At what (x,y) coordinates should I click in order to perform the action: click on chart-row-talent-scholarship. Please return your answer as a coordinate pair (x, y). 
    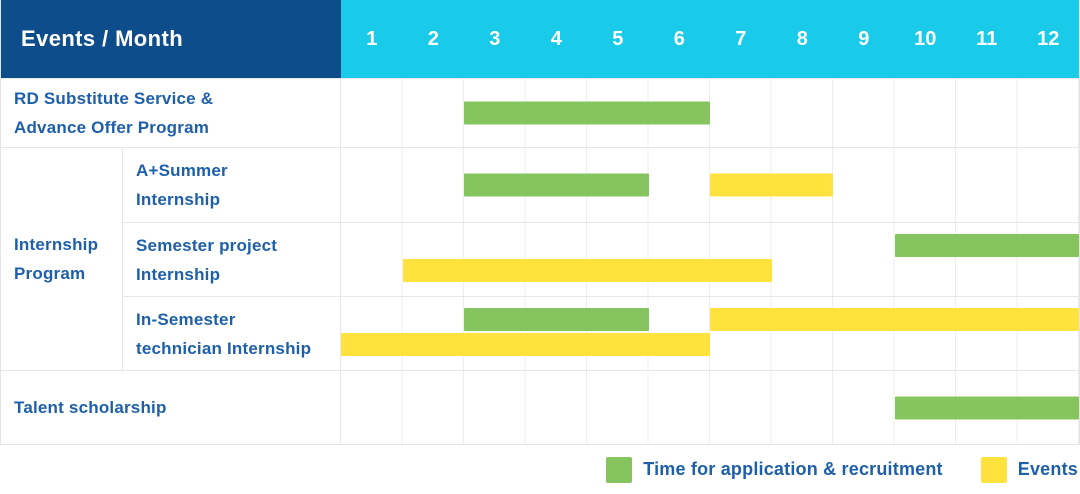
    Looking at the image, I should click on (710, 407).